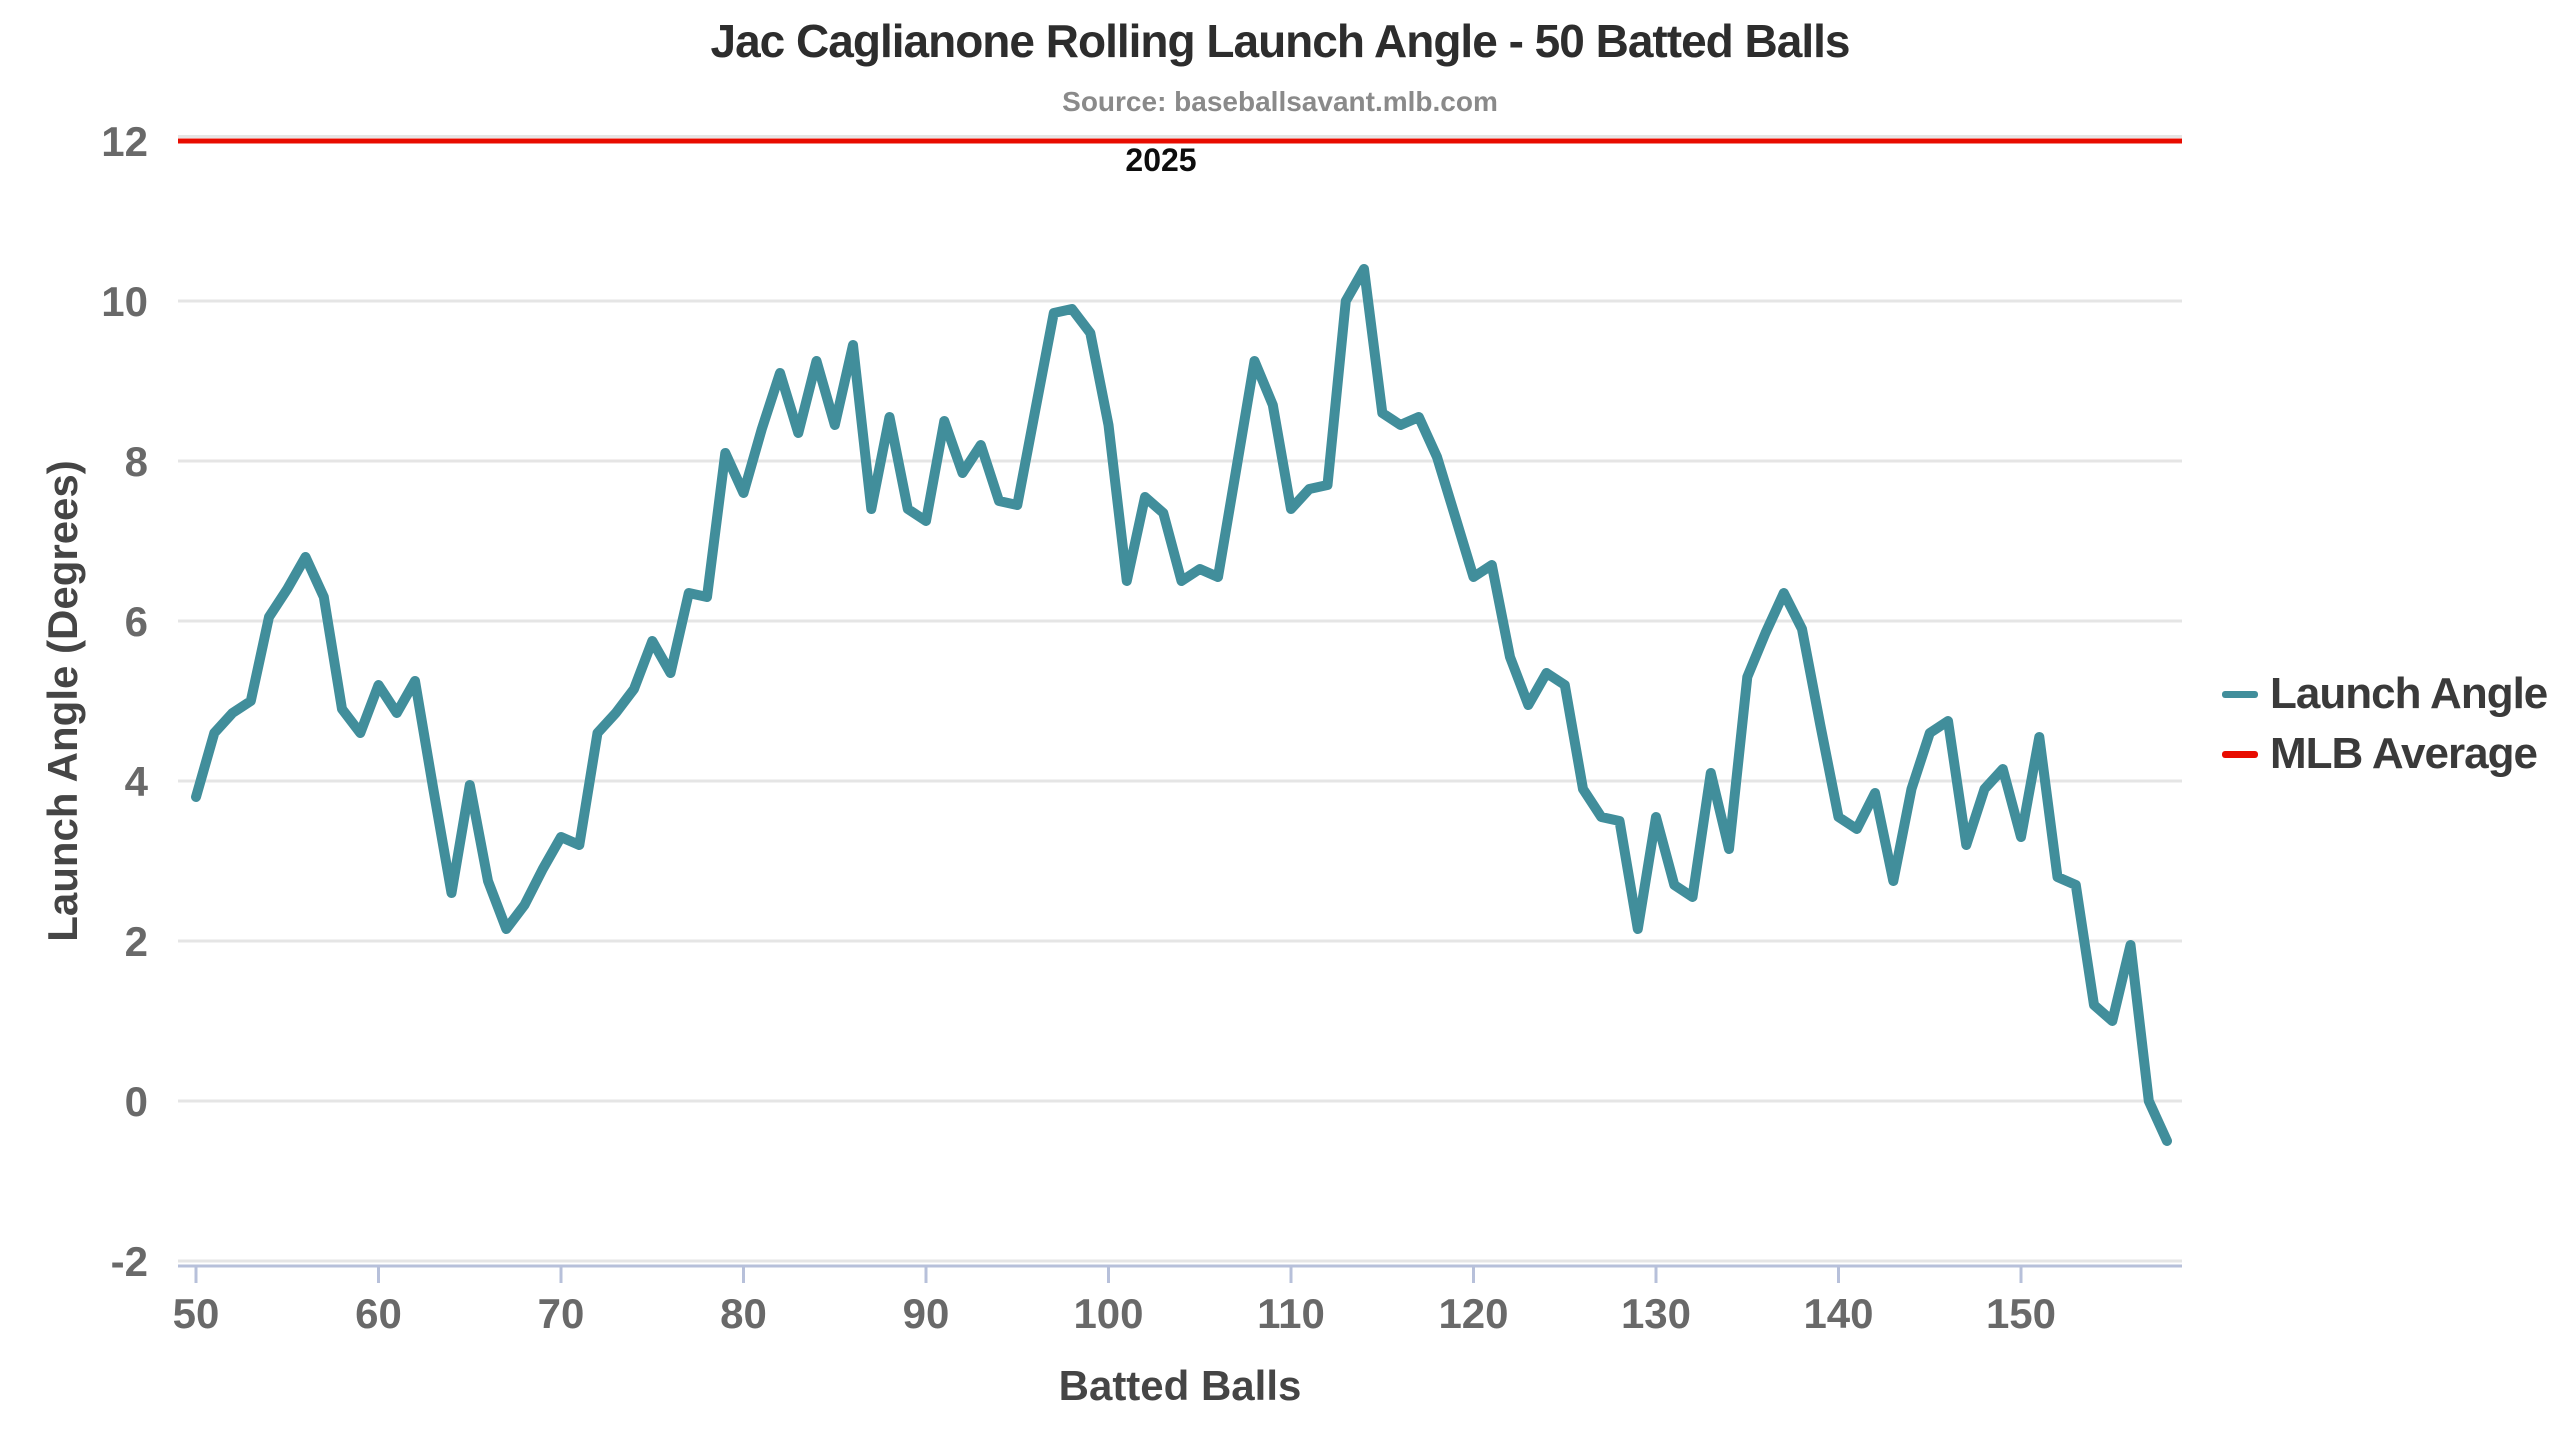 The width and height of the screenshot is (2560, 1440). I want to click on mlb-average-line-swatch, so click(2240, 754).